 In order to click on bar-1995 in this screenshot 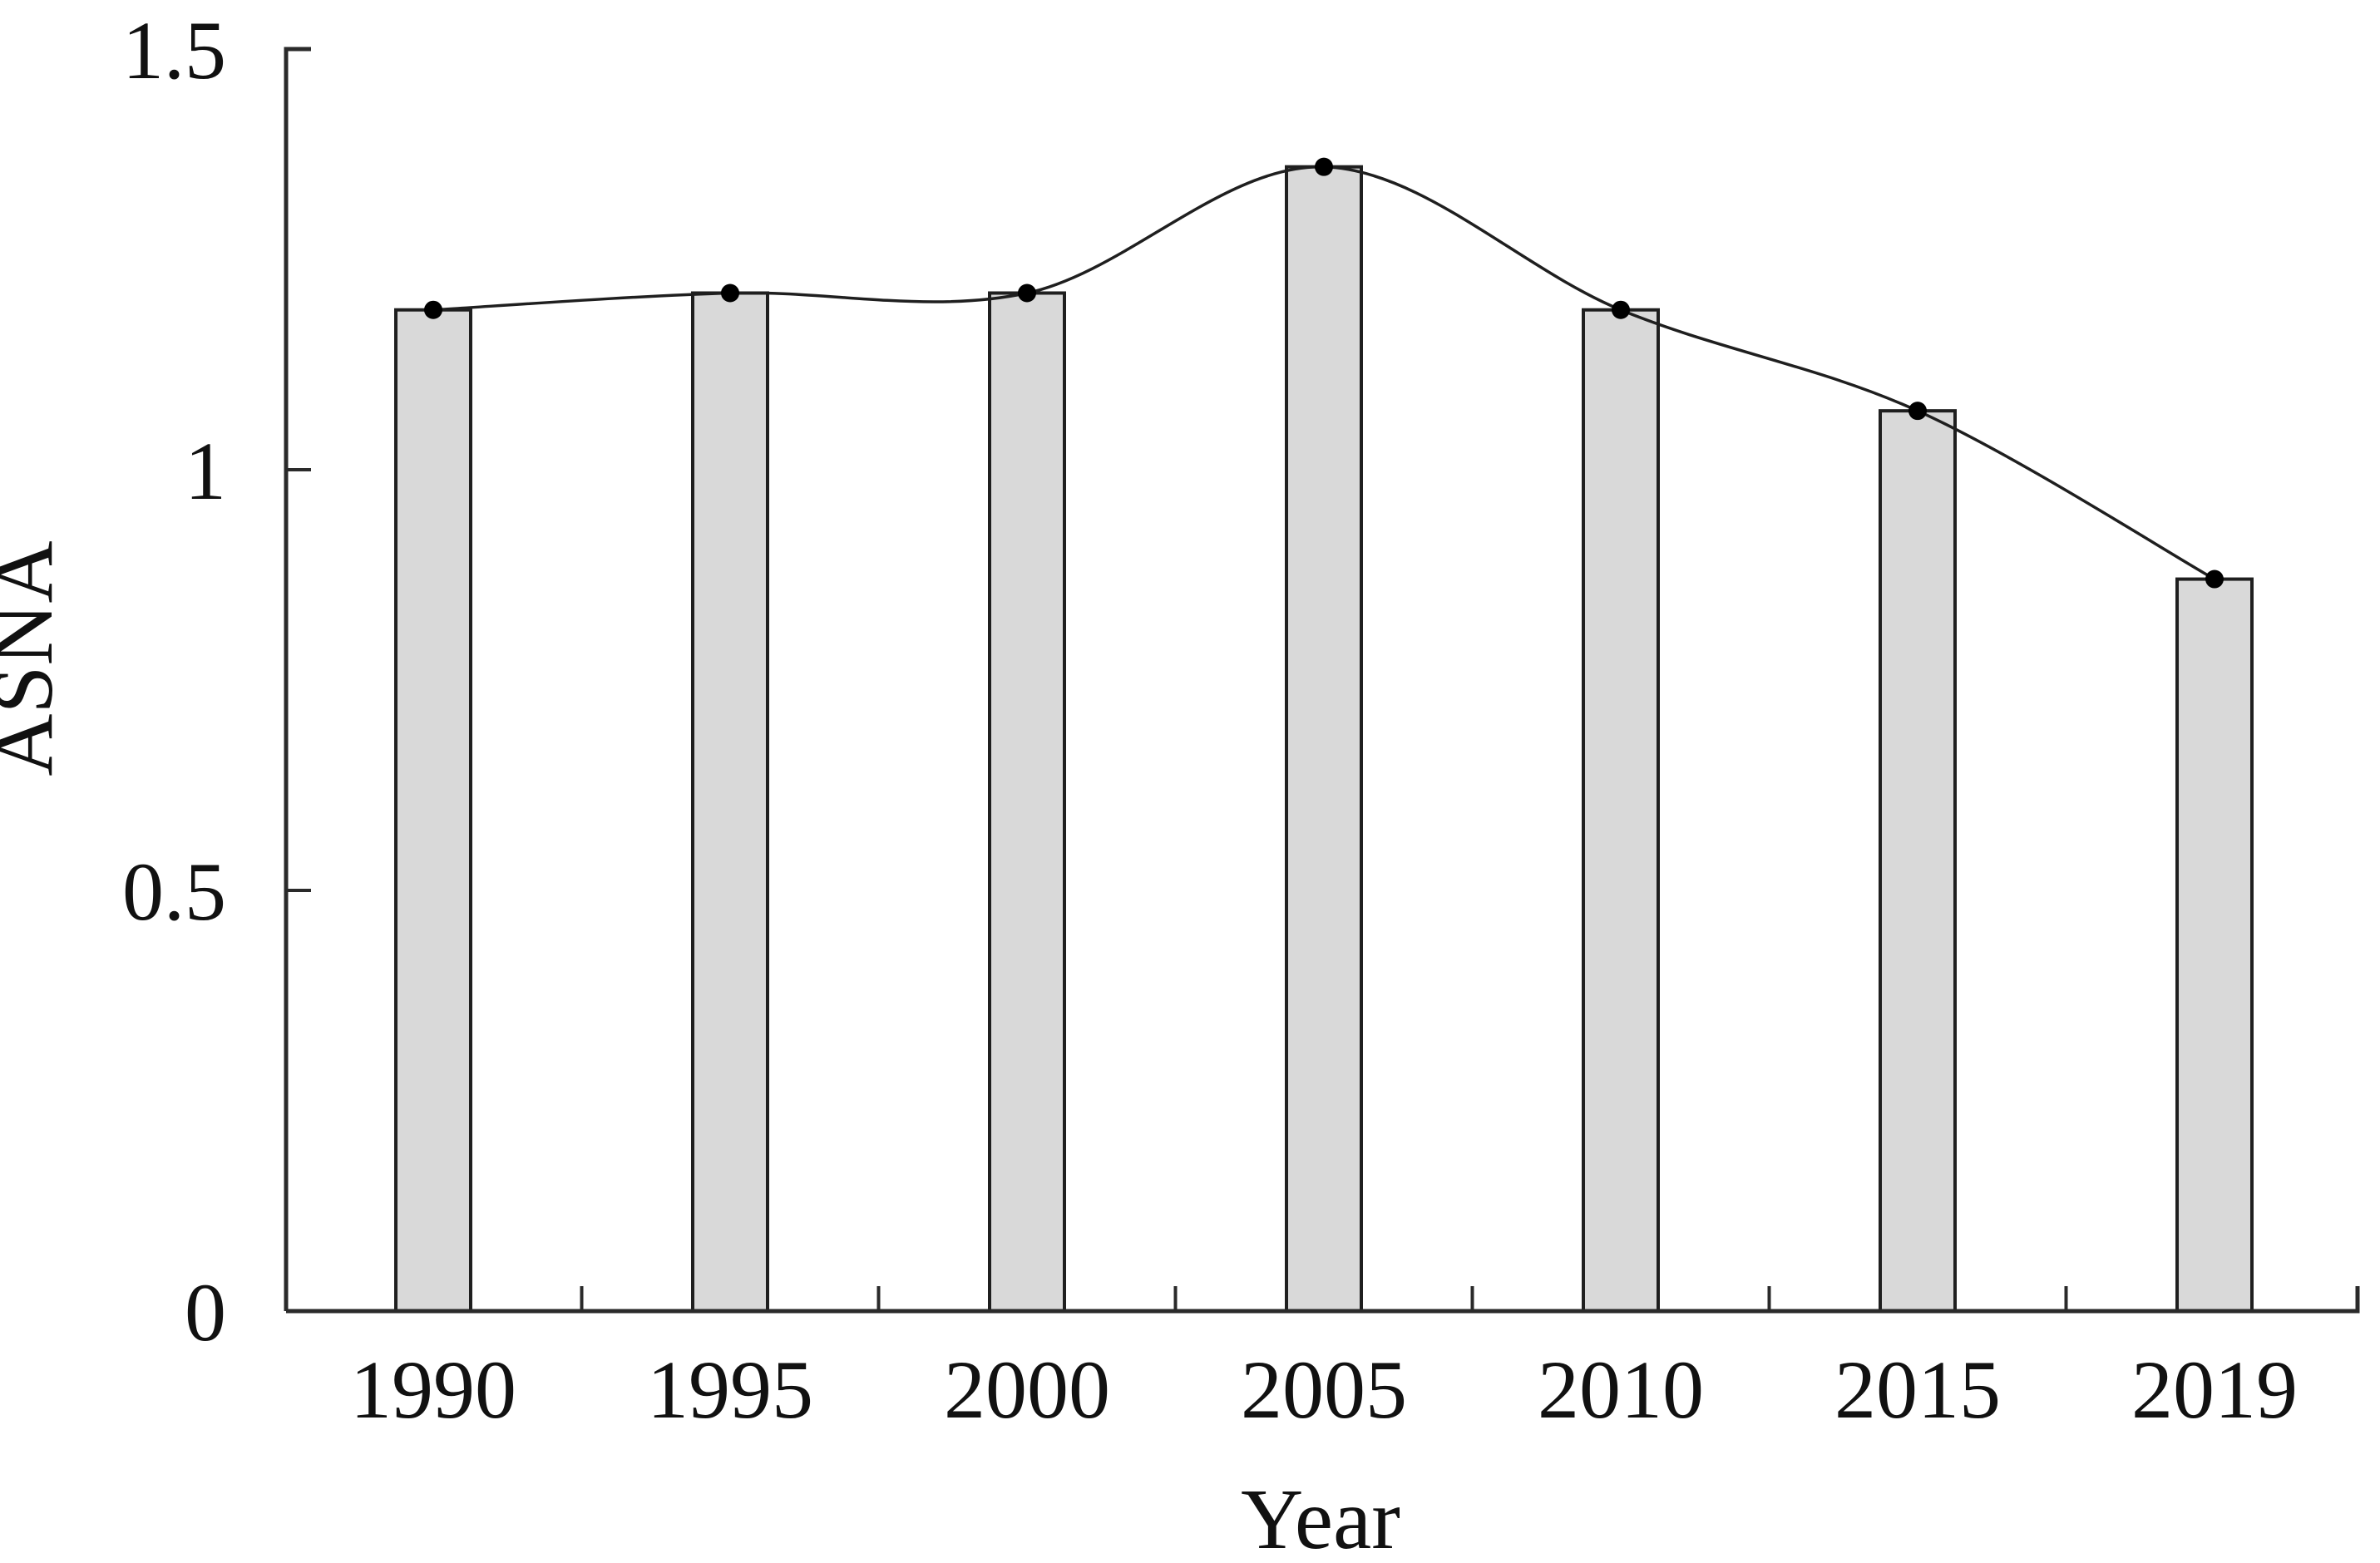, I will do `click(730, 803)`.